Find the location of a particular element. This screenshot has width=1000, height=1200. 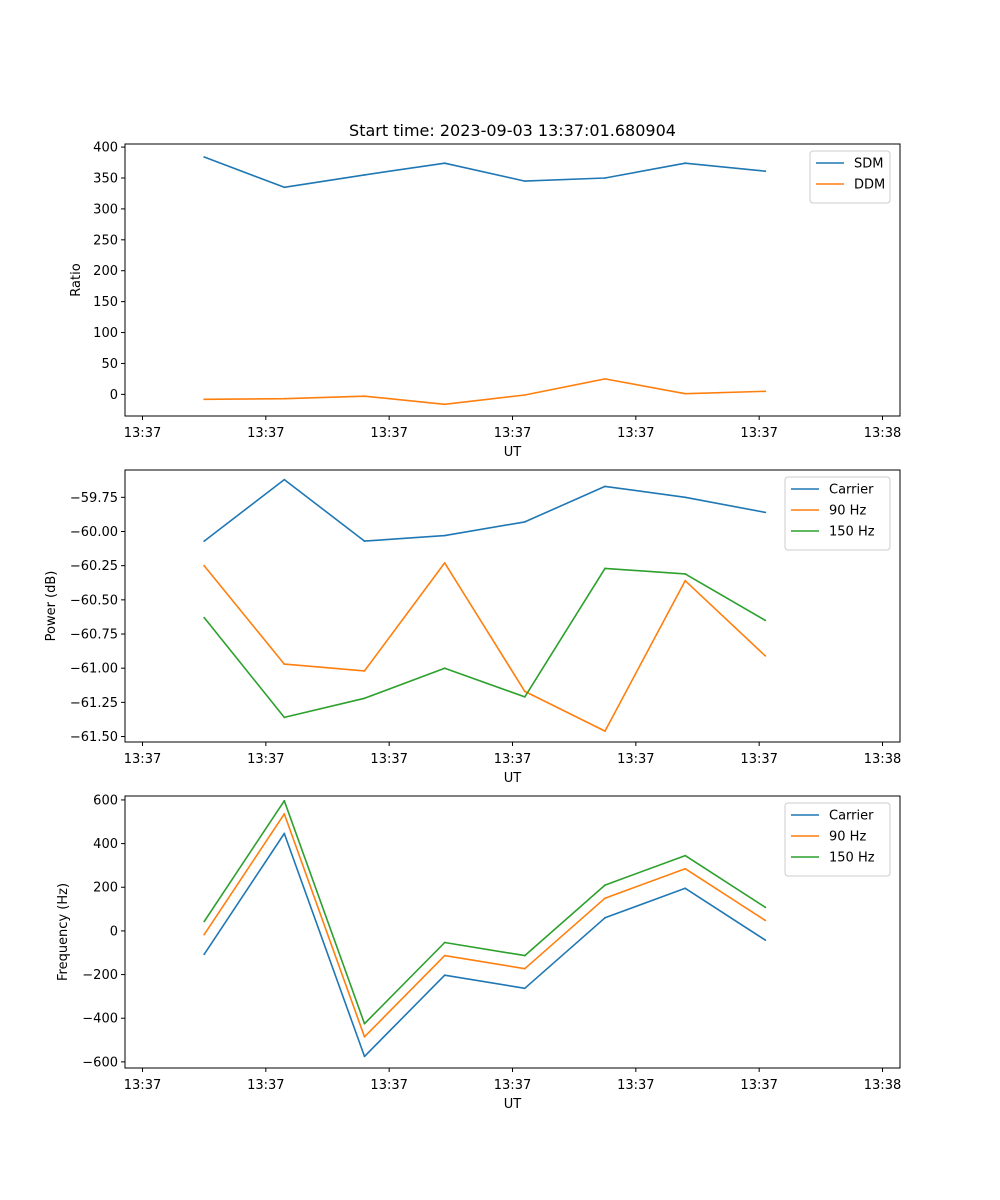

legend-box is located at coordinates (850, 177).